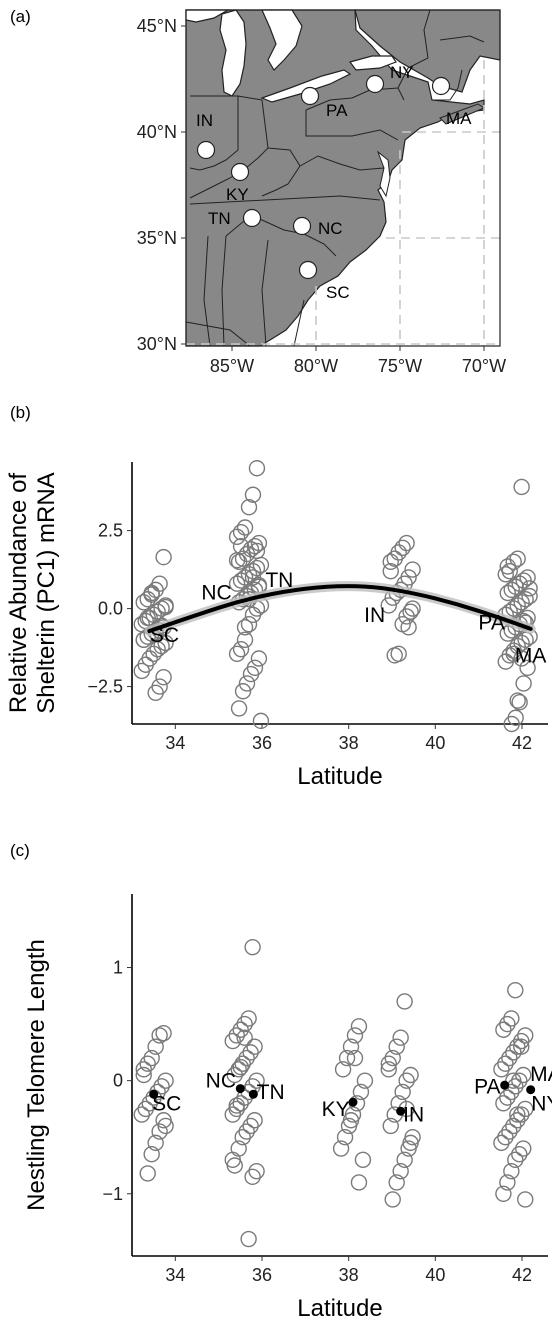 Image resolution: width=552 pixels, height=1326 pixels. I want to click on lake-ontario, so click(372, 63).